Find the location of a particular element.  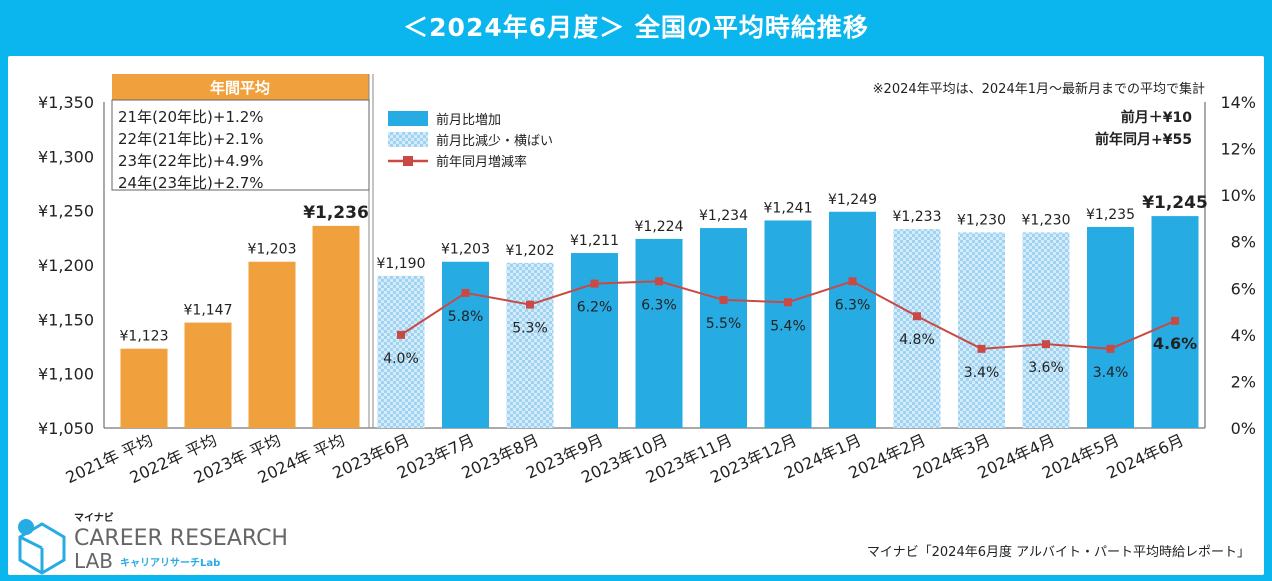

yoy-label: 5.3% is located at coordinates (530, 329).